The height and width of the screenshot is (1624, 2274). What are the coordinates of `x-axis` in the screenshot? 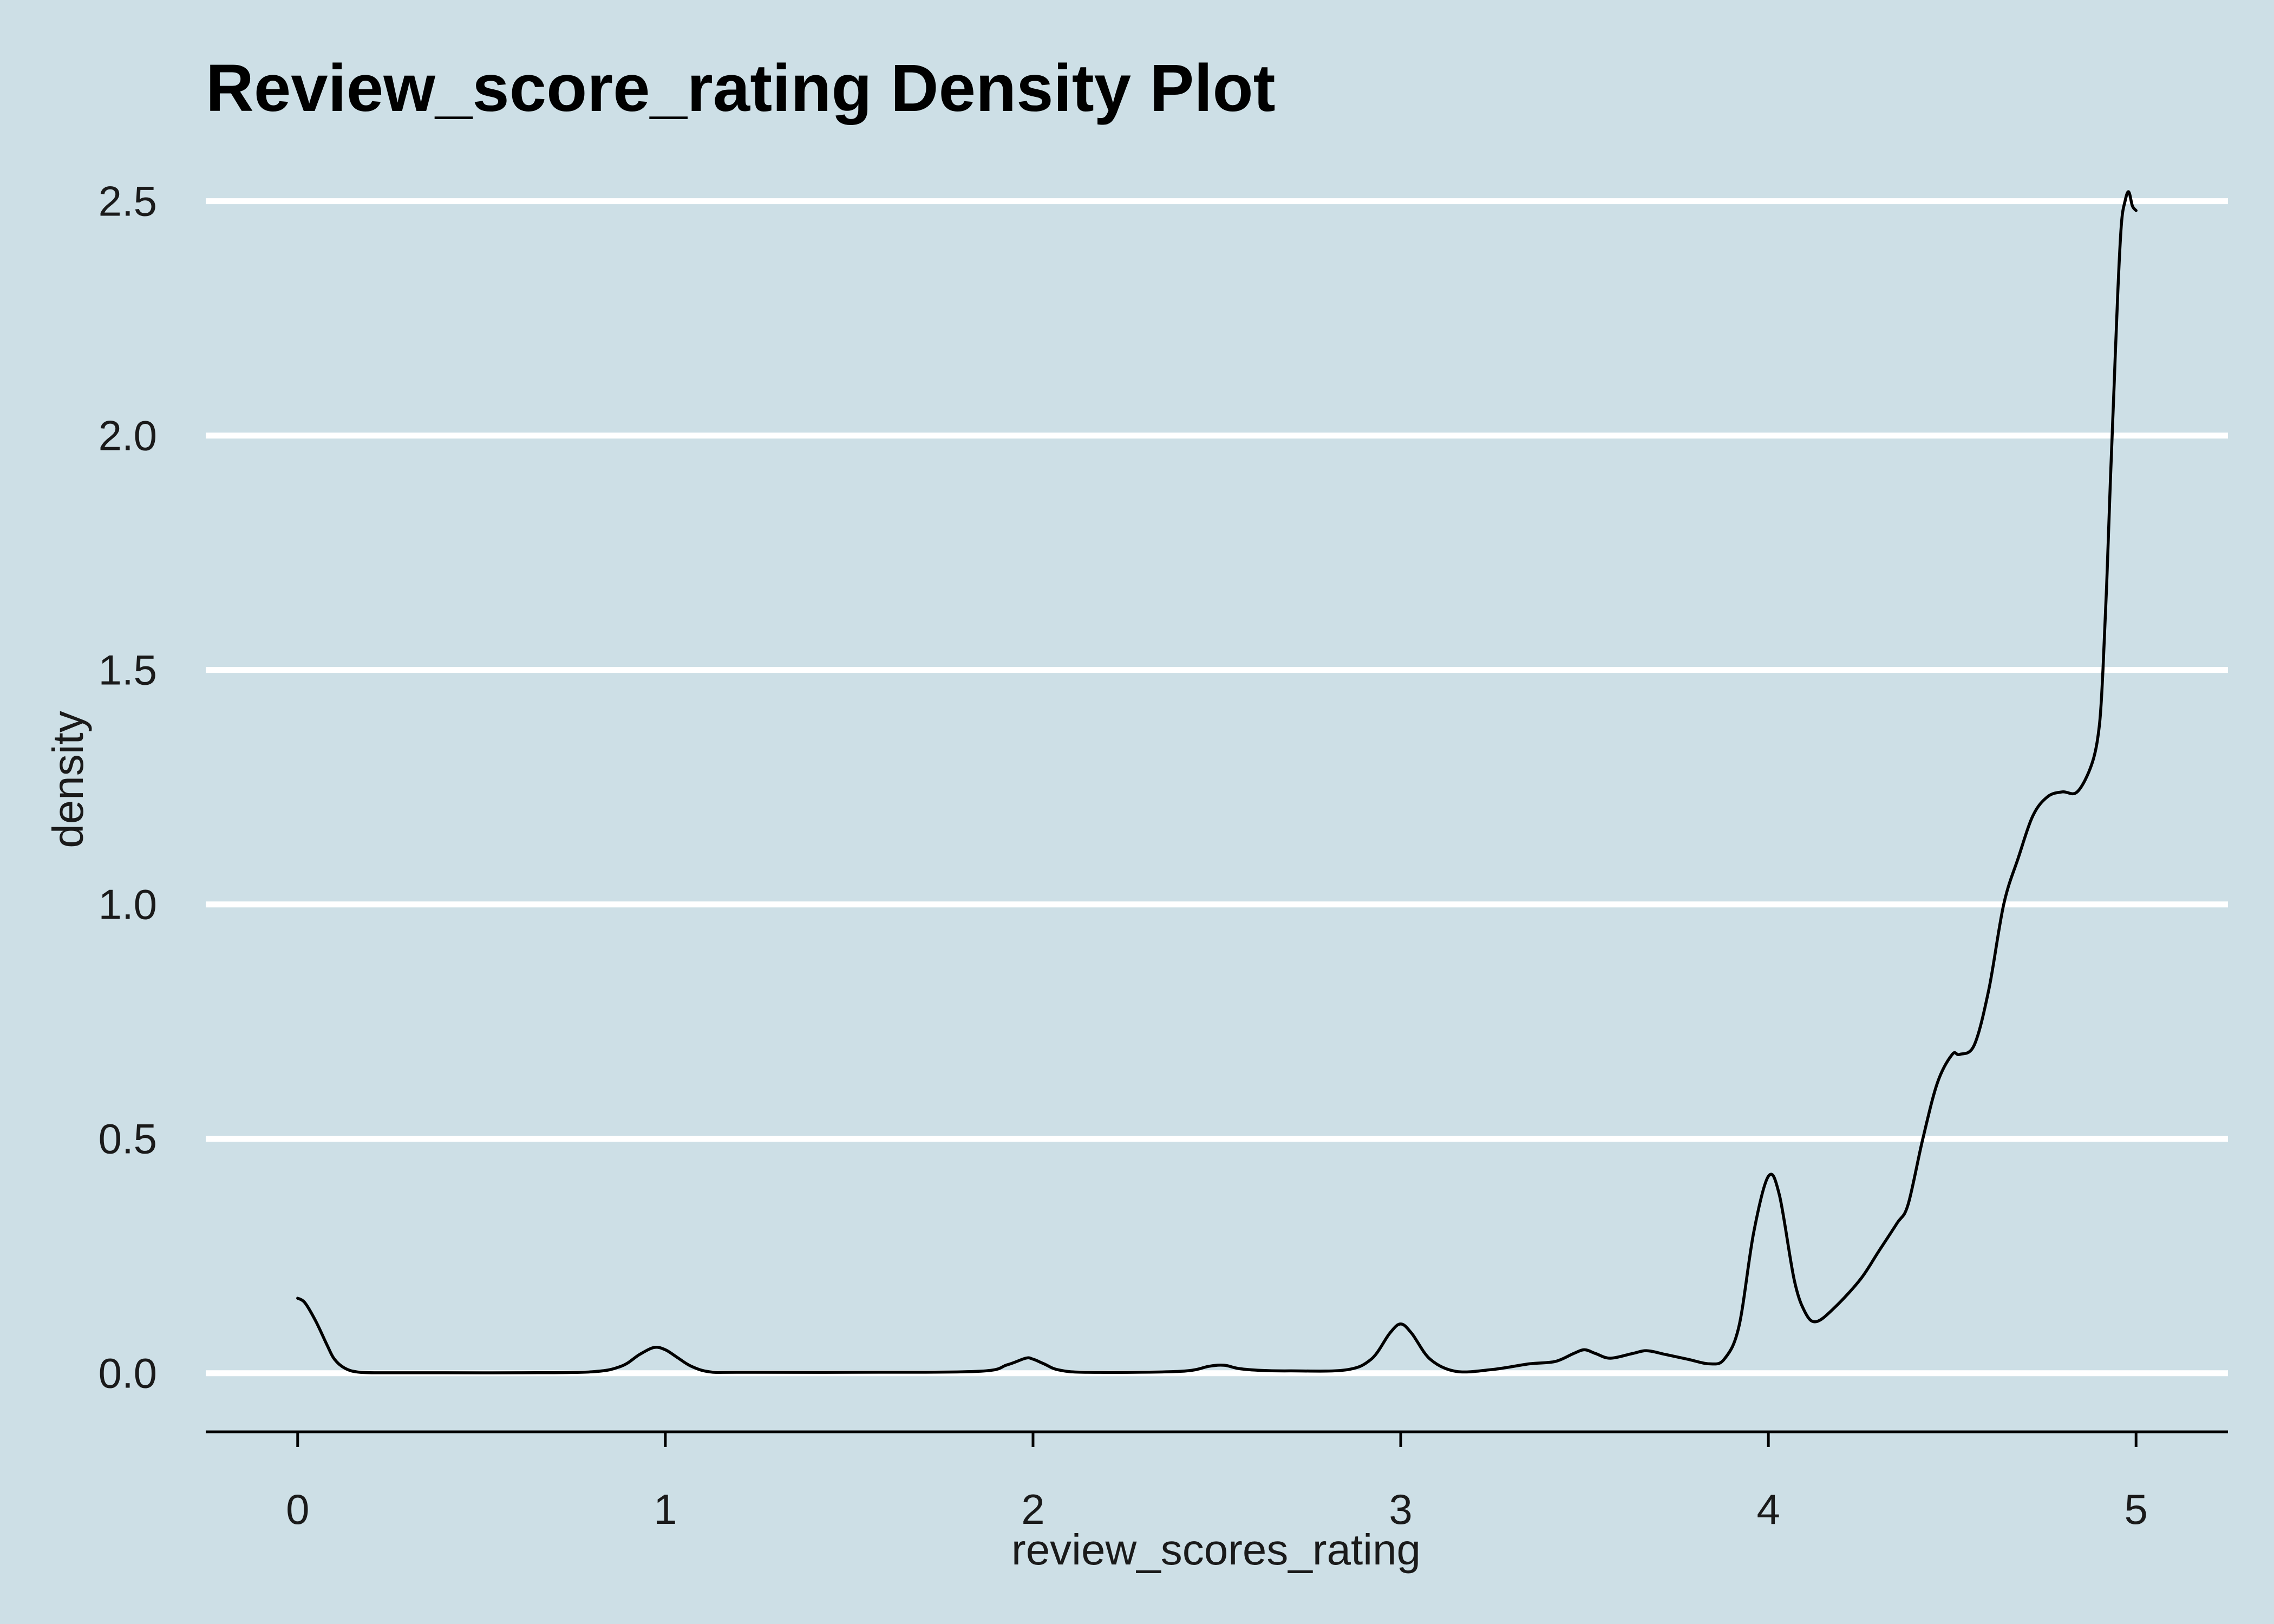 It's located at (1217, 1438).